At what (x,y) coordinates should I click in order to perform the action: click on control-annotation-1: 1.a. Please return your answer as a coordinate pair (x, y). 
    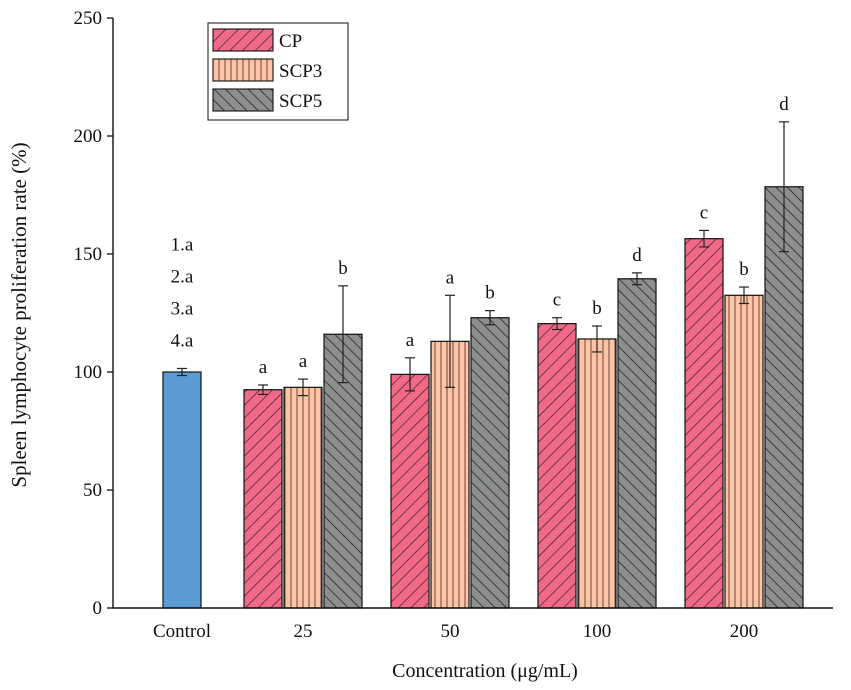
    Looking at the image, I should click on (182, 244).